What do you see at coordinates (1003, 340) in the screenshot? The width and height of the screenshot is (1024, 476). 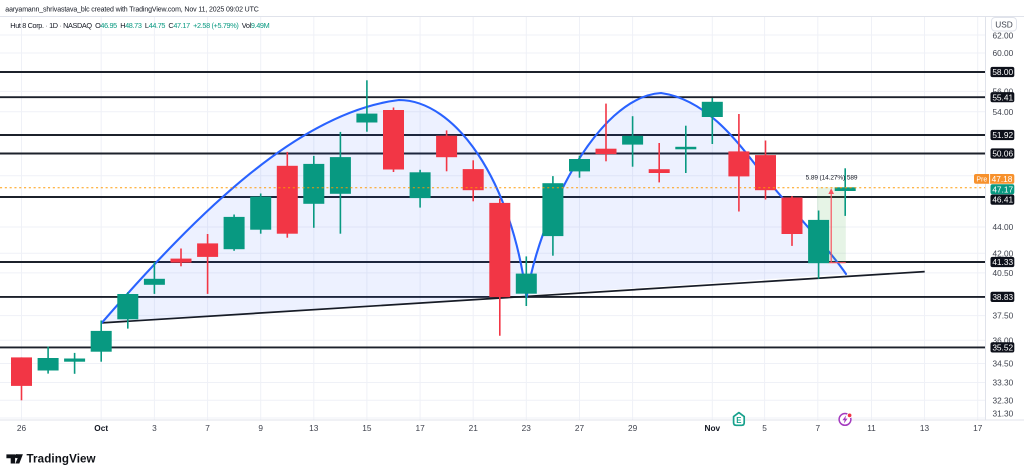 I see `svg-text: 36.00` at bounding box center [1003, 340].